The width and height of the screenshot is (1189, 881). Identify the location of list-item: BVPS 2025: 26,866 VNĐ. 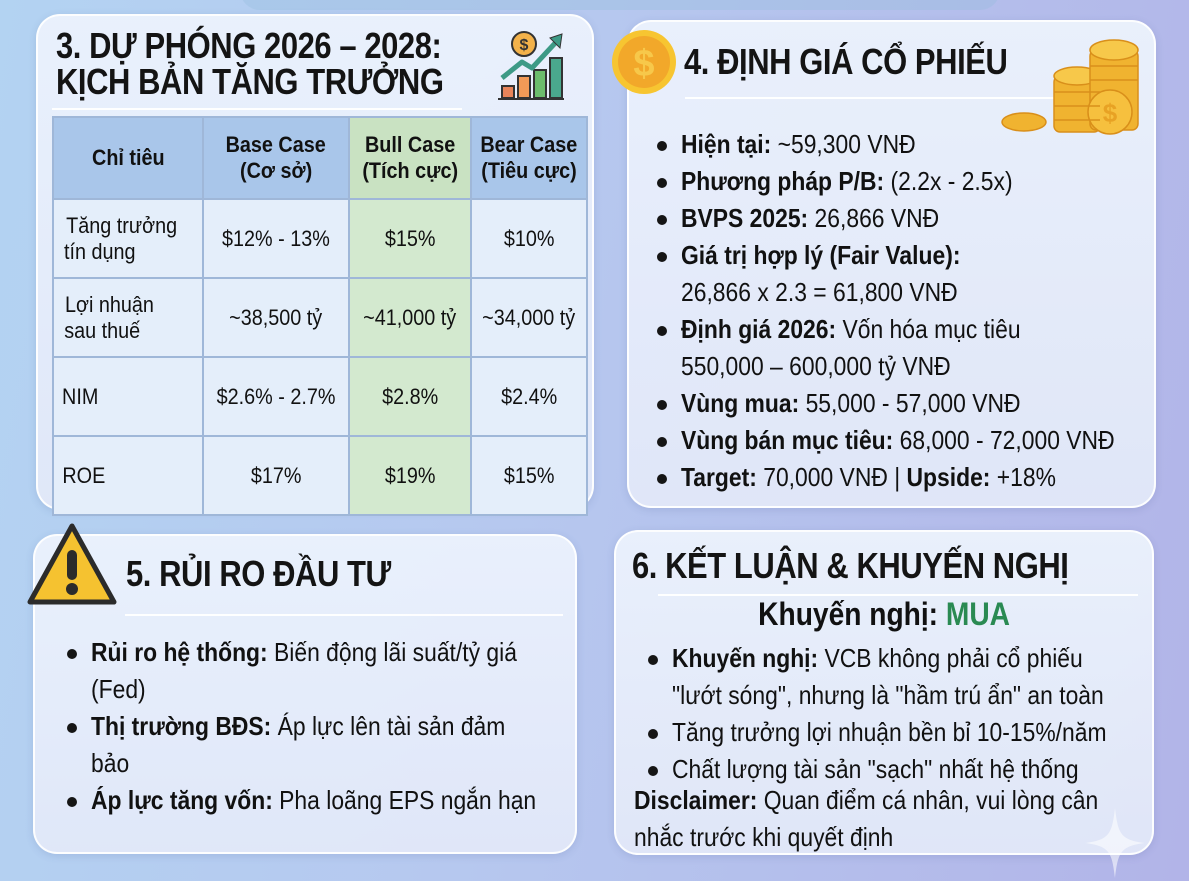
(914, 218).